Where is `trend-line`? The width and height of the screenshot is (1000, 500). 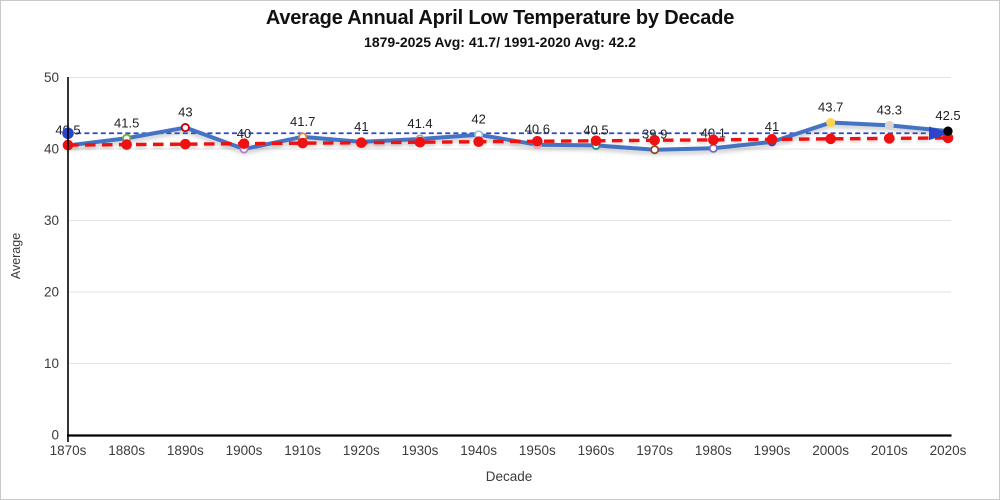 trend-line is located at coordinates (508, 141).